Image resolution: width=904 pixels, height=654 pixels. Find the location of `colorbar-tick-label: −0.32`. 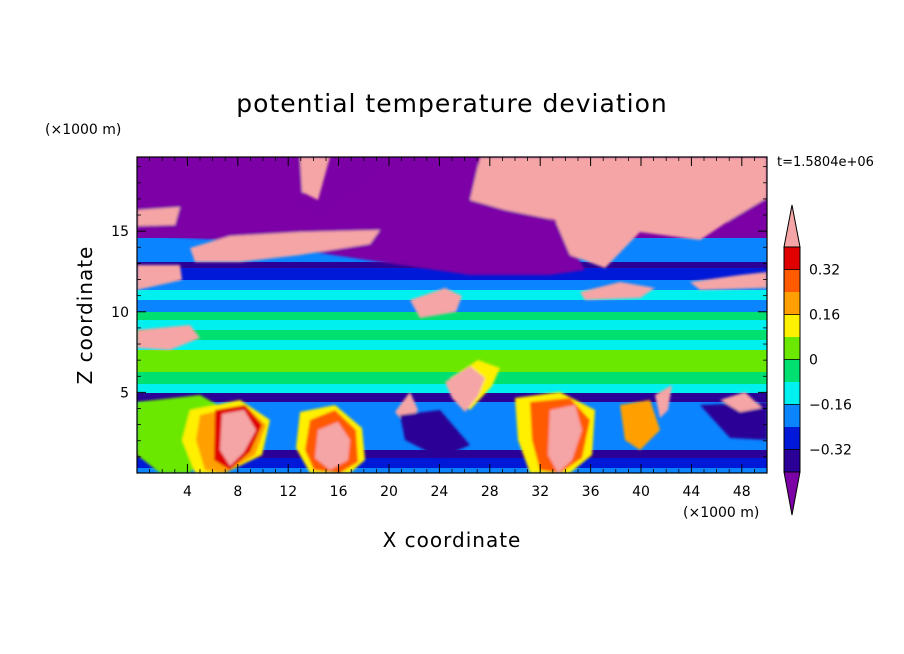

colorbar-tick-label: −0.32 is located at coordinates (830, 451).